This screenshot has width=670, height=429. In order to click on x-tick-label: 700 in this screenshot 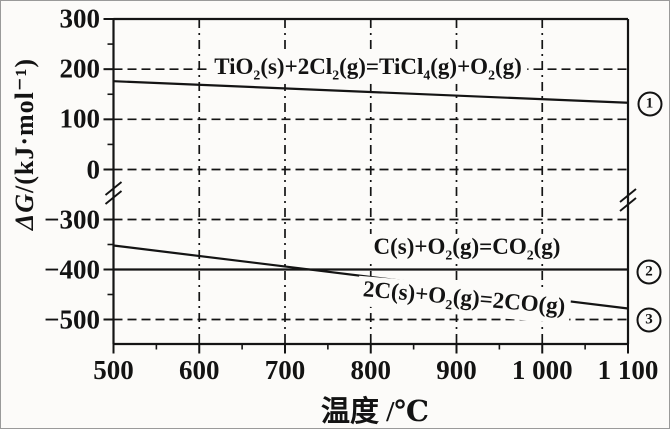, I will do `click(285, 370)`.